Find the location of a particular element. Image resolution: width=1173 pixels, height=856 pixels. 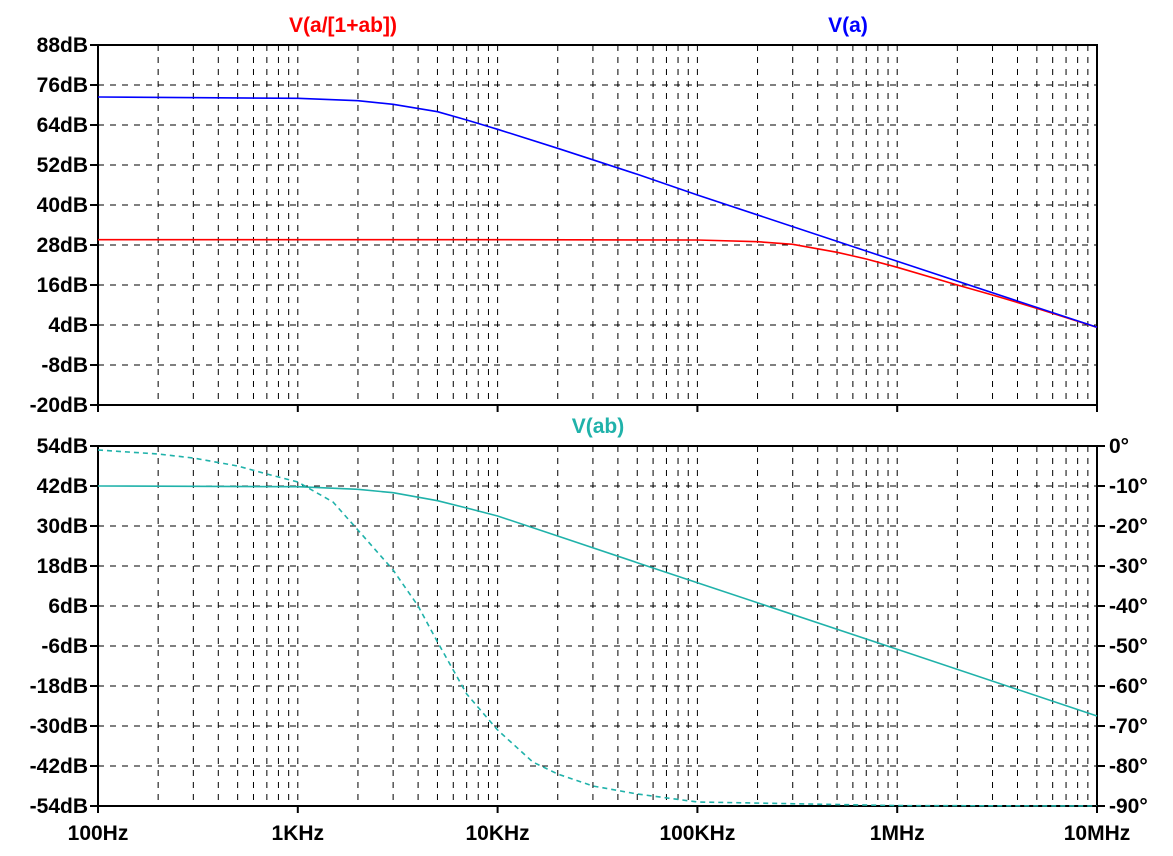

y2tick-label: -10° is located at coordinates (1128, 486).